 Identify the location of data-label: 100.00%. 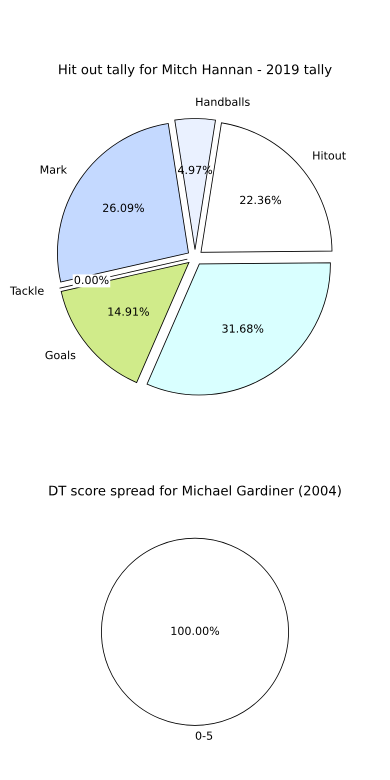
(196, 631).